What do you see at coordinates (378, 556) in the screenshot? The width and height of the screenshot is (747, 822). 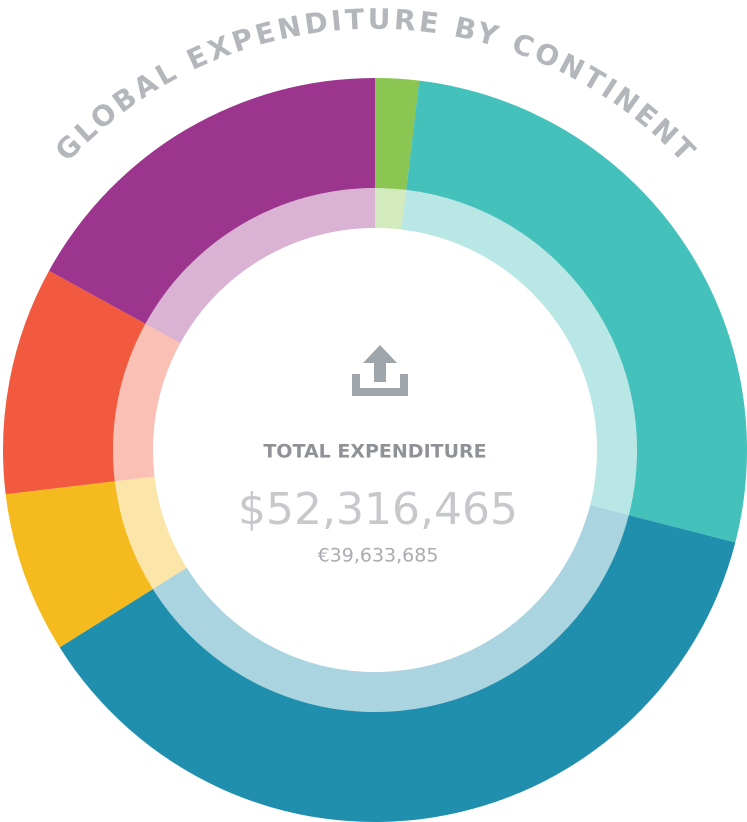 I see `center-subvalue: €39,633,685` at bounding box center [378, 556].